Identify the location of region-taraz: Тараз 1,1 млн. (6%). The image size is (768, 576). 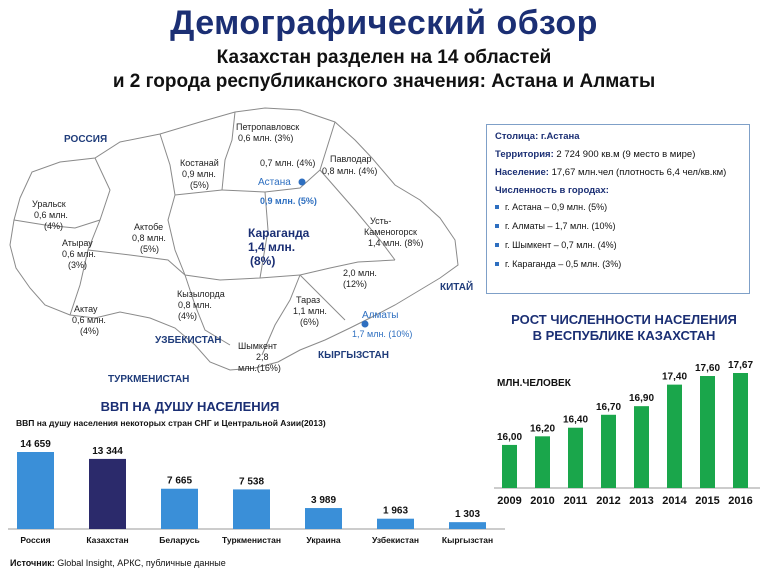
(310, 311).